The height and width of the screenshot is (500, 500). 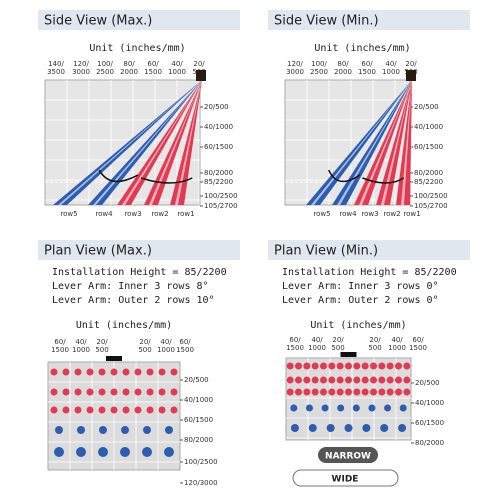 What do you see at coordinates (348, 354) in the screenshot?
I see `sensor` at bounding box center [348, 354].